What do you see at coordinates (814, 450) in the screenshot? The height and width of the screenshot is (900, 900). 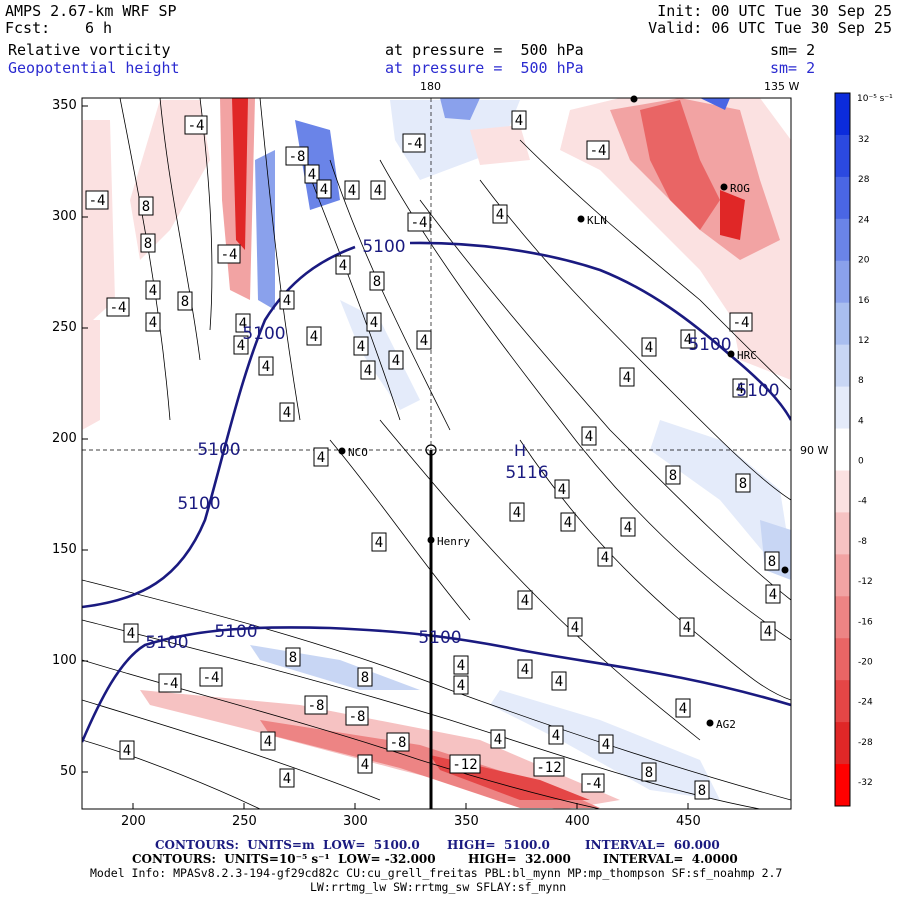 I see `lon-90w-label: 90 W` at bounding box center [814, 450].